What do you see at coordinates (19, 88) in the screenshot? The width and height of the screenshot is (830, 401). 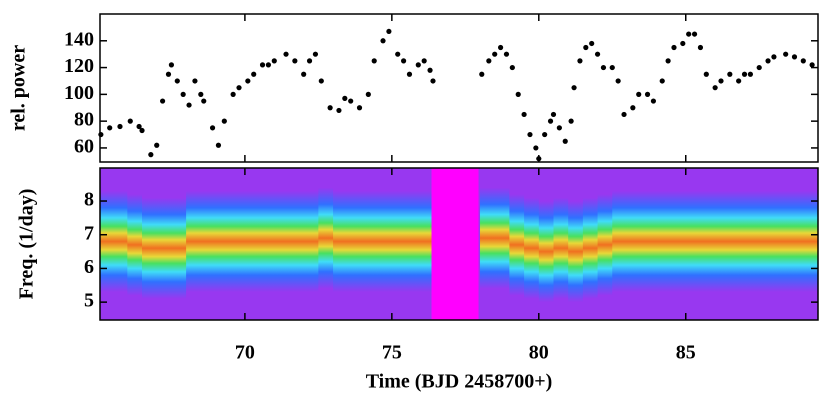 I see `y-axis-label: rel. power` at bounding box center [19, 88].